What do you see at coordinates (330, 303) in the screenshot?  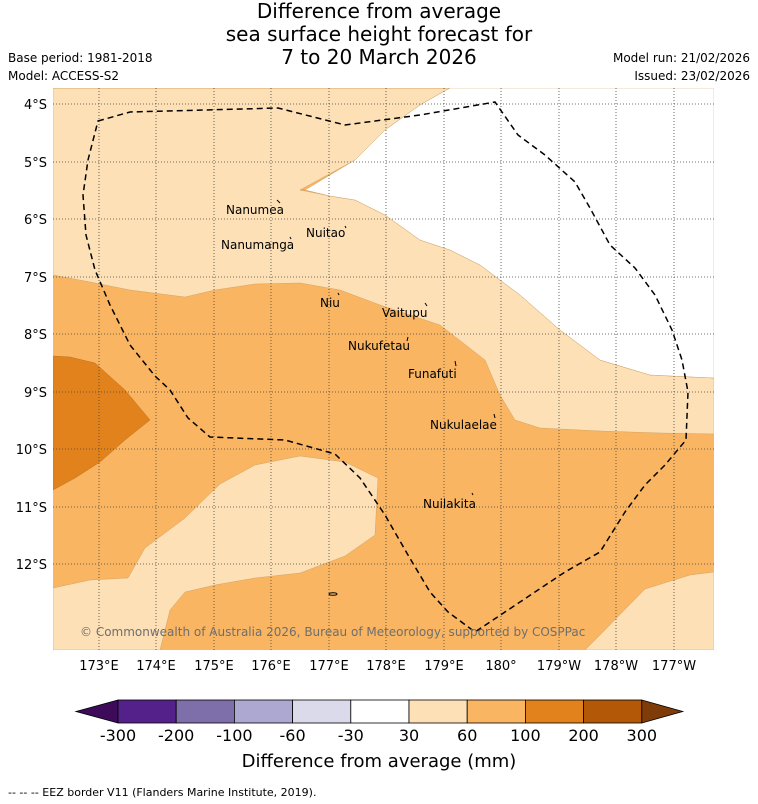 I see `label-niu: Niu` at bounding box center [330, 303].